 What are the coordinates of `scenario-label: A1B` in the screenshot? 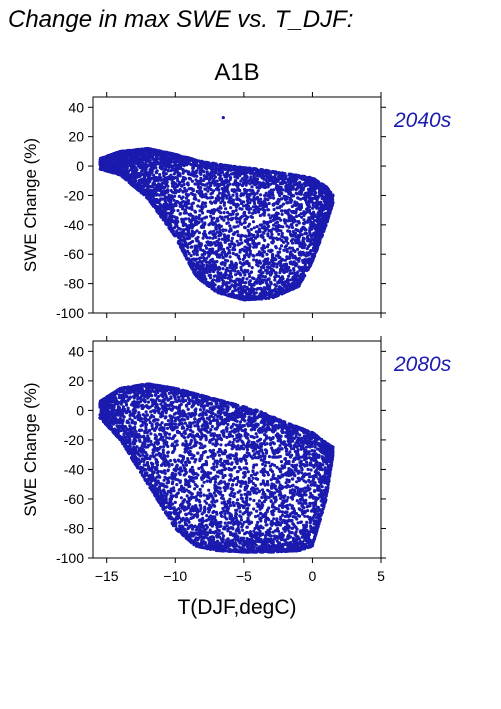 It's located at (236, 72).